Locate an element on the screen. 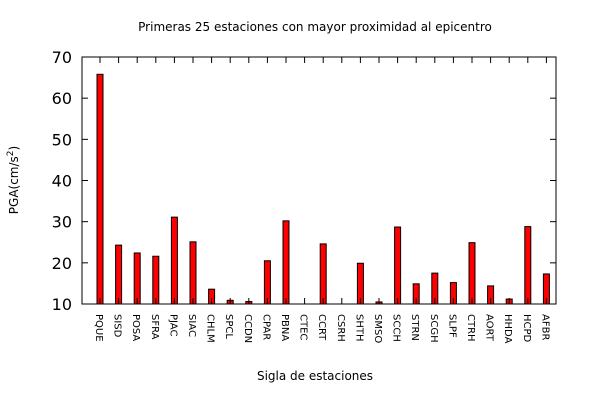  bar-sfra is located at coordinates (156, 280).